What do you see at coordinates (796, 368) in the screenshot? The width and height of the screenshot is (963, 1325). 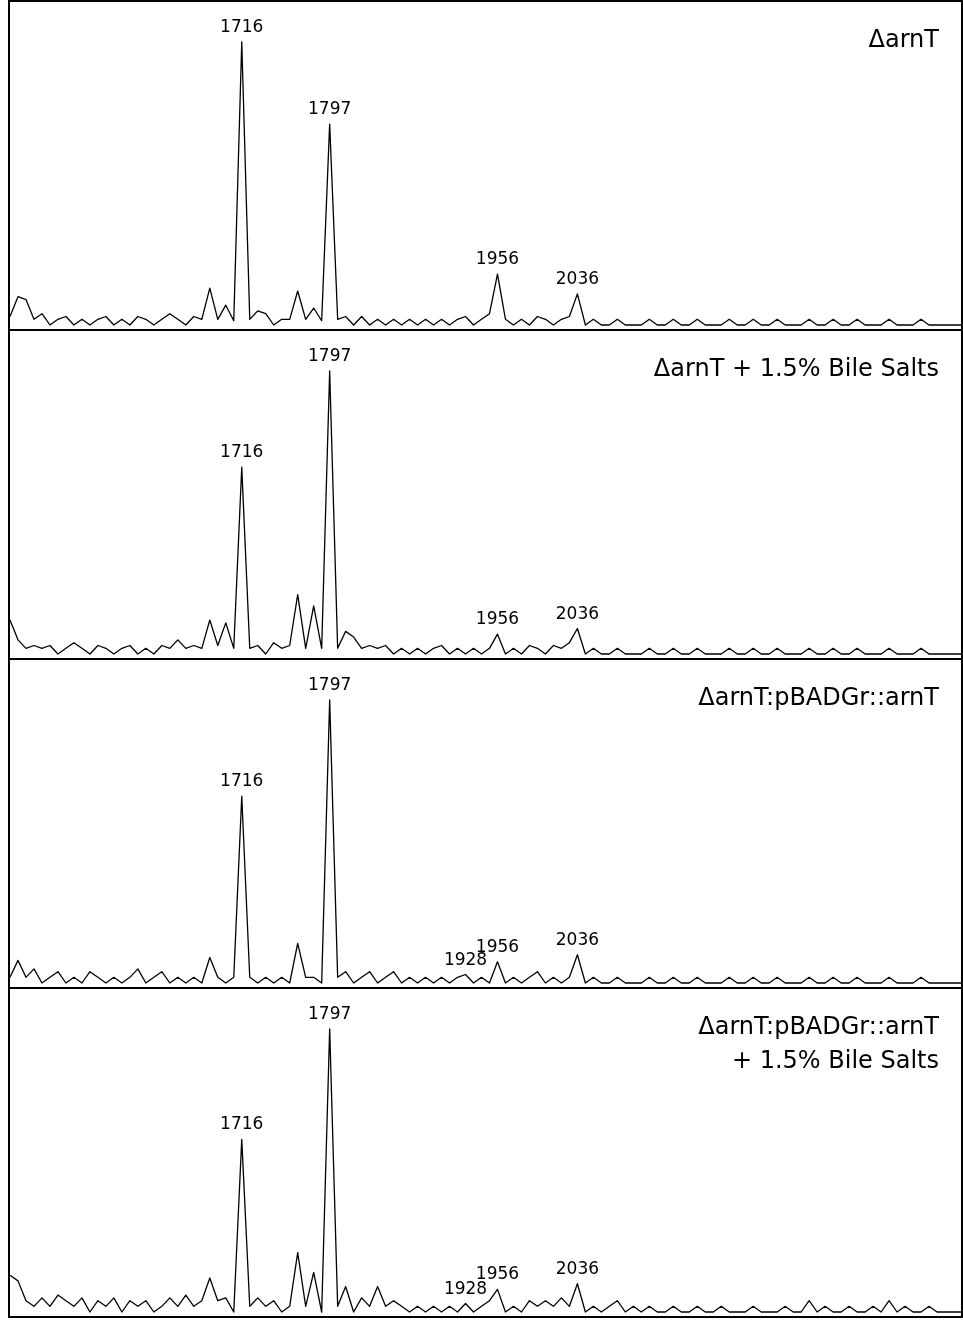 I see `chart-title: ΔarnT + 1.5% Bile Salts` at bounding box center [796, 368].